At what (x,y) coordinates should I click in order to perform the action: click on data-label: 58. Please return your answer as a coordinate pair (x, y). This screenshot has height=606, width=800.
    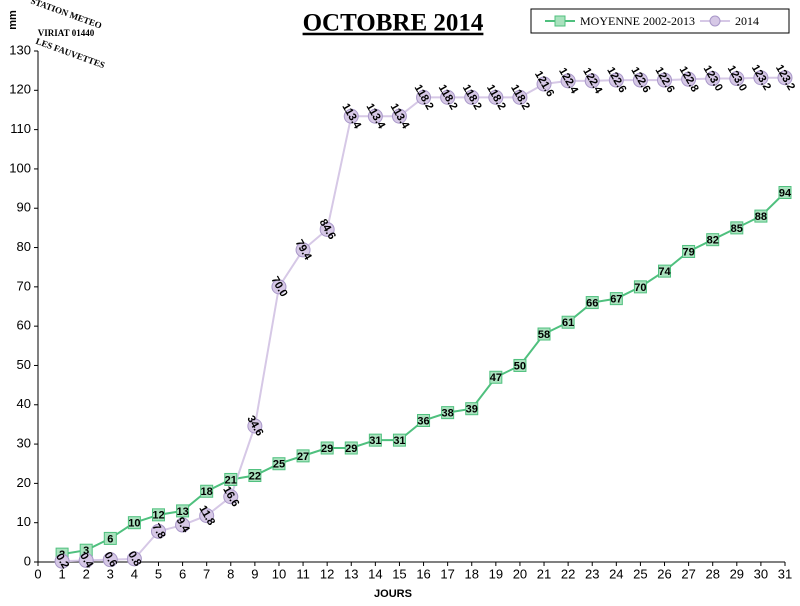
    Looking at the image, I should click on (544, 335).